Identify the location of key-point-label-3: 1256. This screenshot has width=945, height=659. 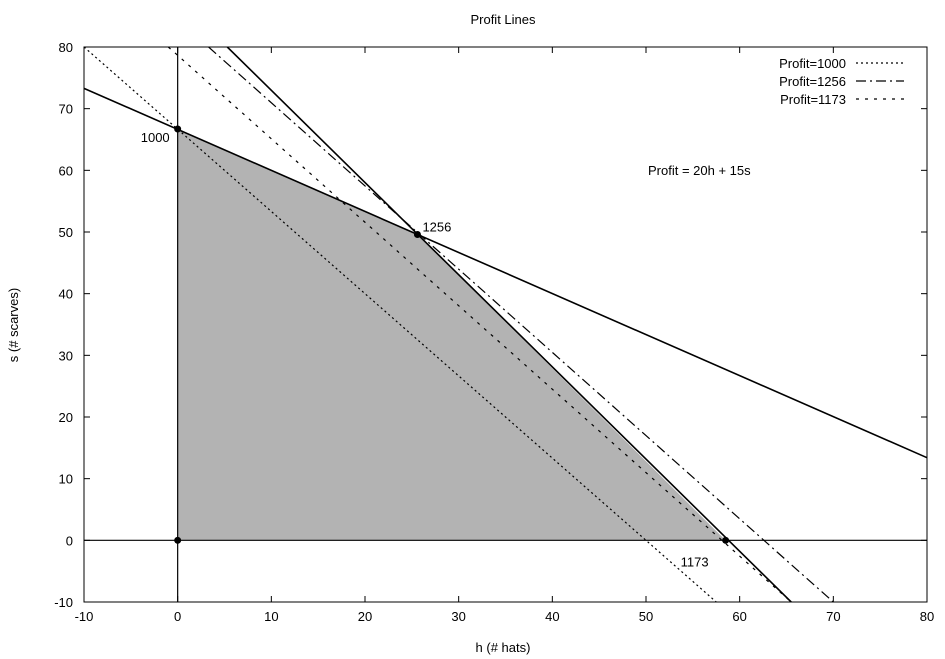
(436, 226).